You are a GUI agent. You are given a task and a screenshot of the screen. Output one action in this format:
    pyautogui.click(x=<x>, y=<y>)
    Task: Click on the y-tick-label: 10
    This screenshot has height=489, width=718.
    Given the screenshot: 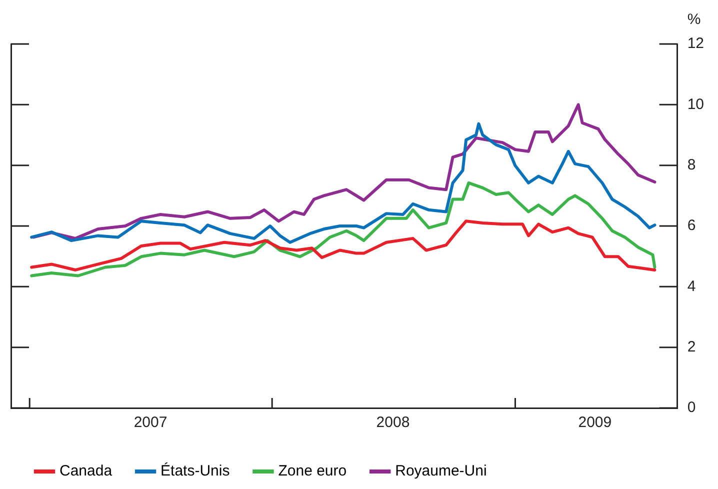 What is the action you would take?
    pyautogui.click(x=695, y=104)
    